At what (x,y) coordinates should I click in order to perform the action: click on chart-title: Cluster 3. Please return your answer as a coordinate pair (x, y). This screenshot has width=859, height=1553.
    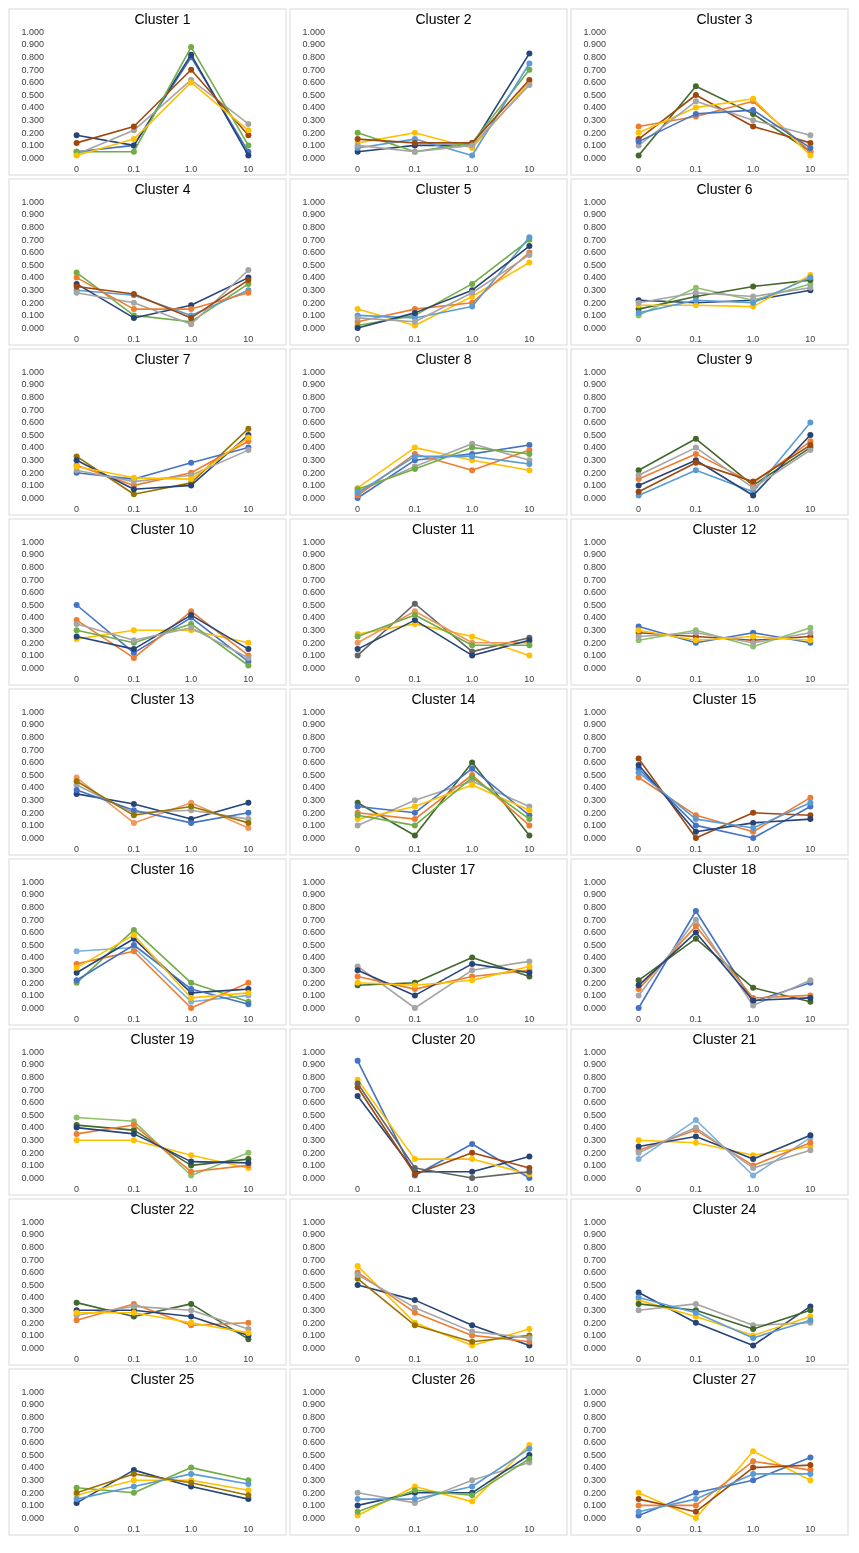
    Looking at the image, I should click on (724, 19).